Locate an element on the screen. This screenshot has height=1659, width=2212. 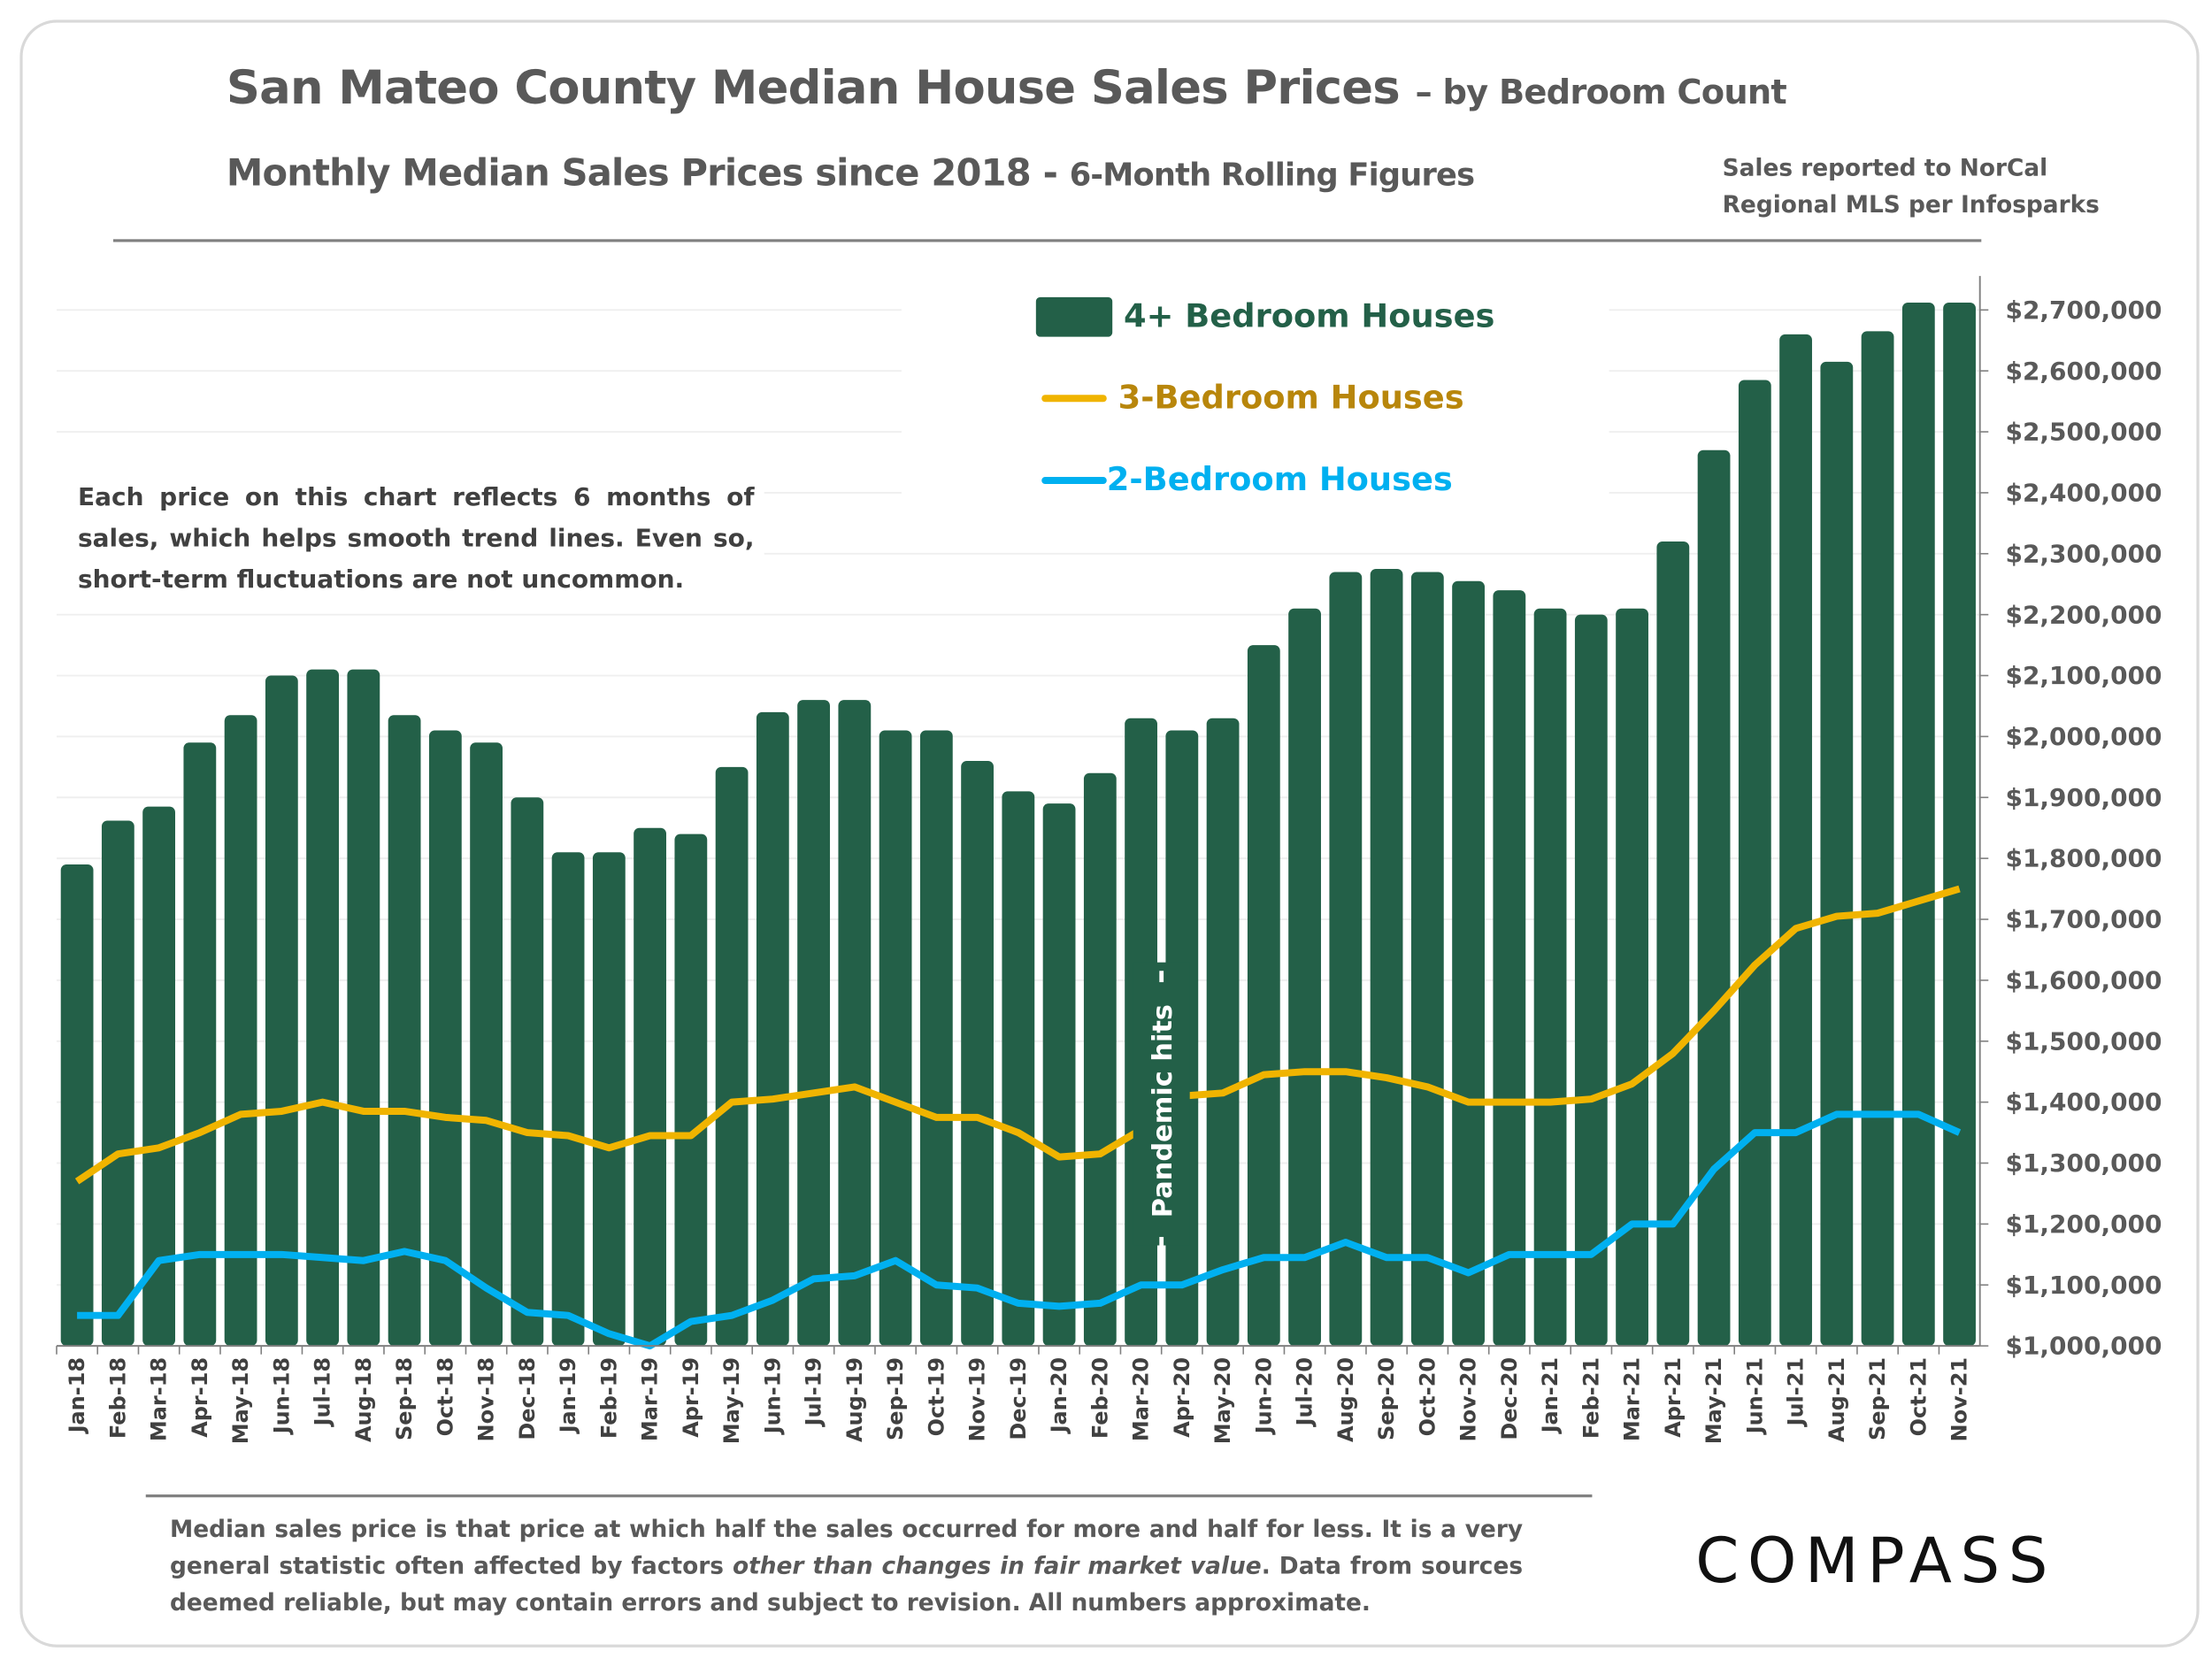
x-tick-label: Apr-18 is located at coordinates (200, 1398).